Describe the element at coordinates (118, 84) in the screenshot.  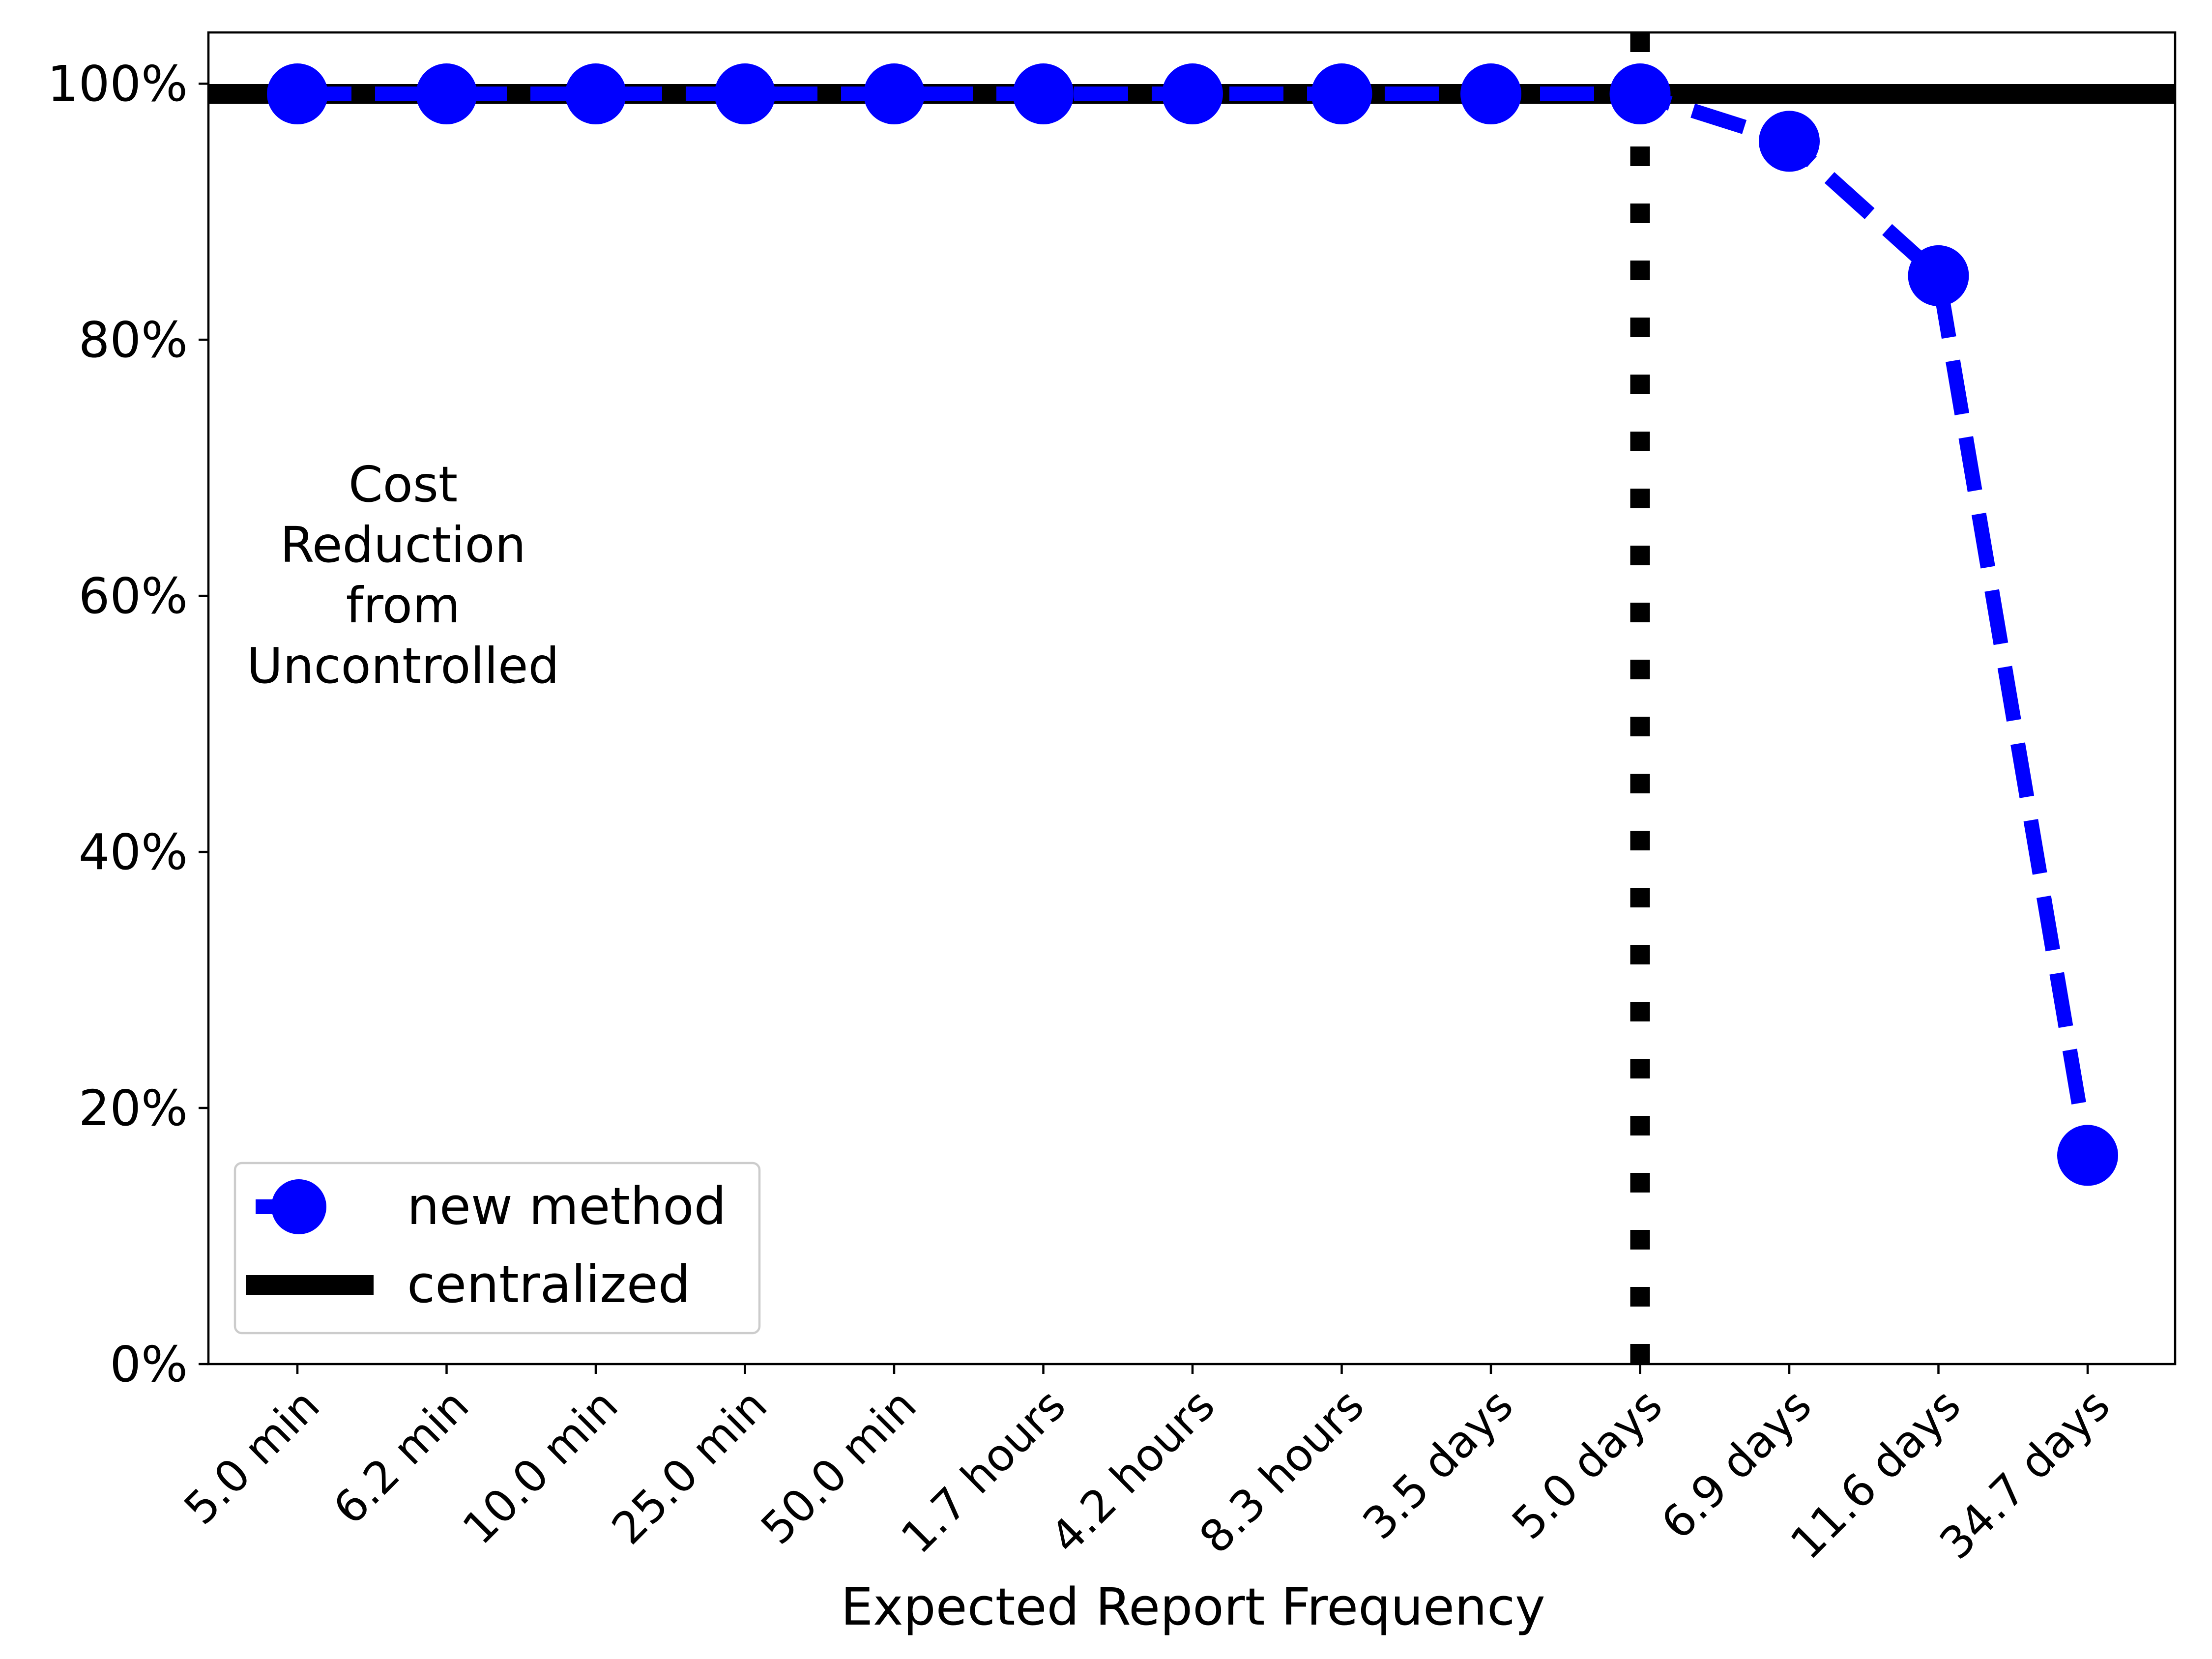
I see `y-tick-label: 100%` at that location.